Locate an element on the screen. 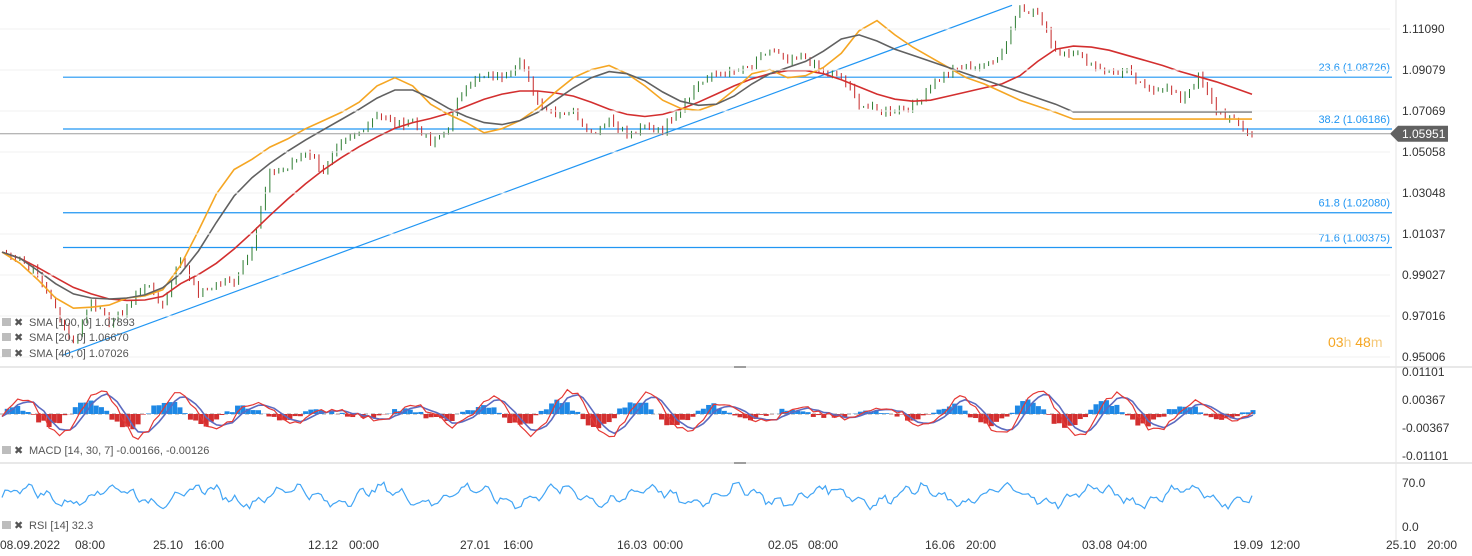 The image size is (1472, 556). fib-level-label: 38.2 (1.06186) is located at coordinates (1354, 120).